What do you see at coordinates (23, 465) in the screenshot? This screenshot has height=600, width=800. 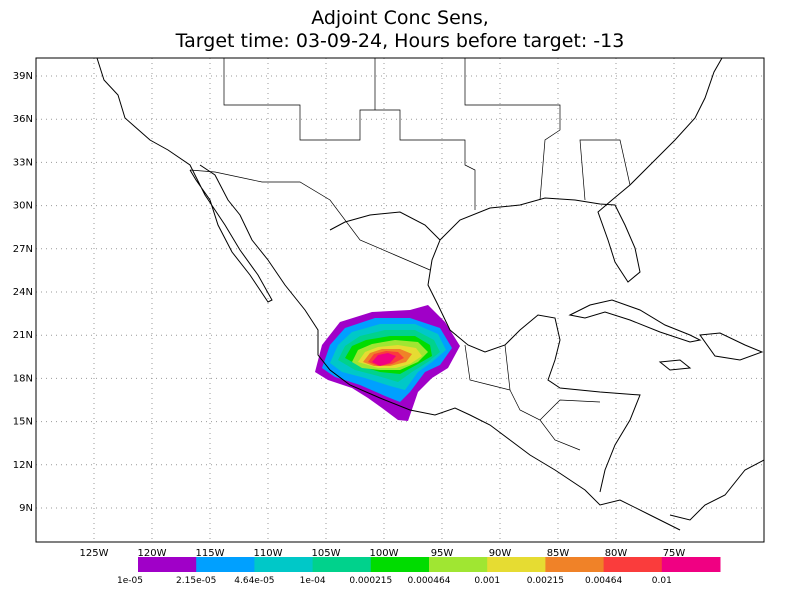 I see `lat-label: 12N` at bounding box center [23, 465].